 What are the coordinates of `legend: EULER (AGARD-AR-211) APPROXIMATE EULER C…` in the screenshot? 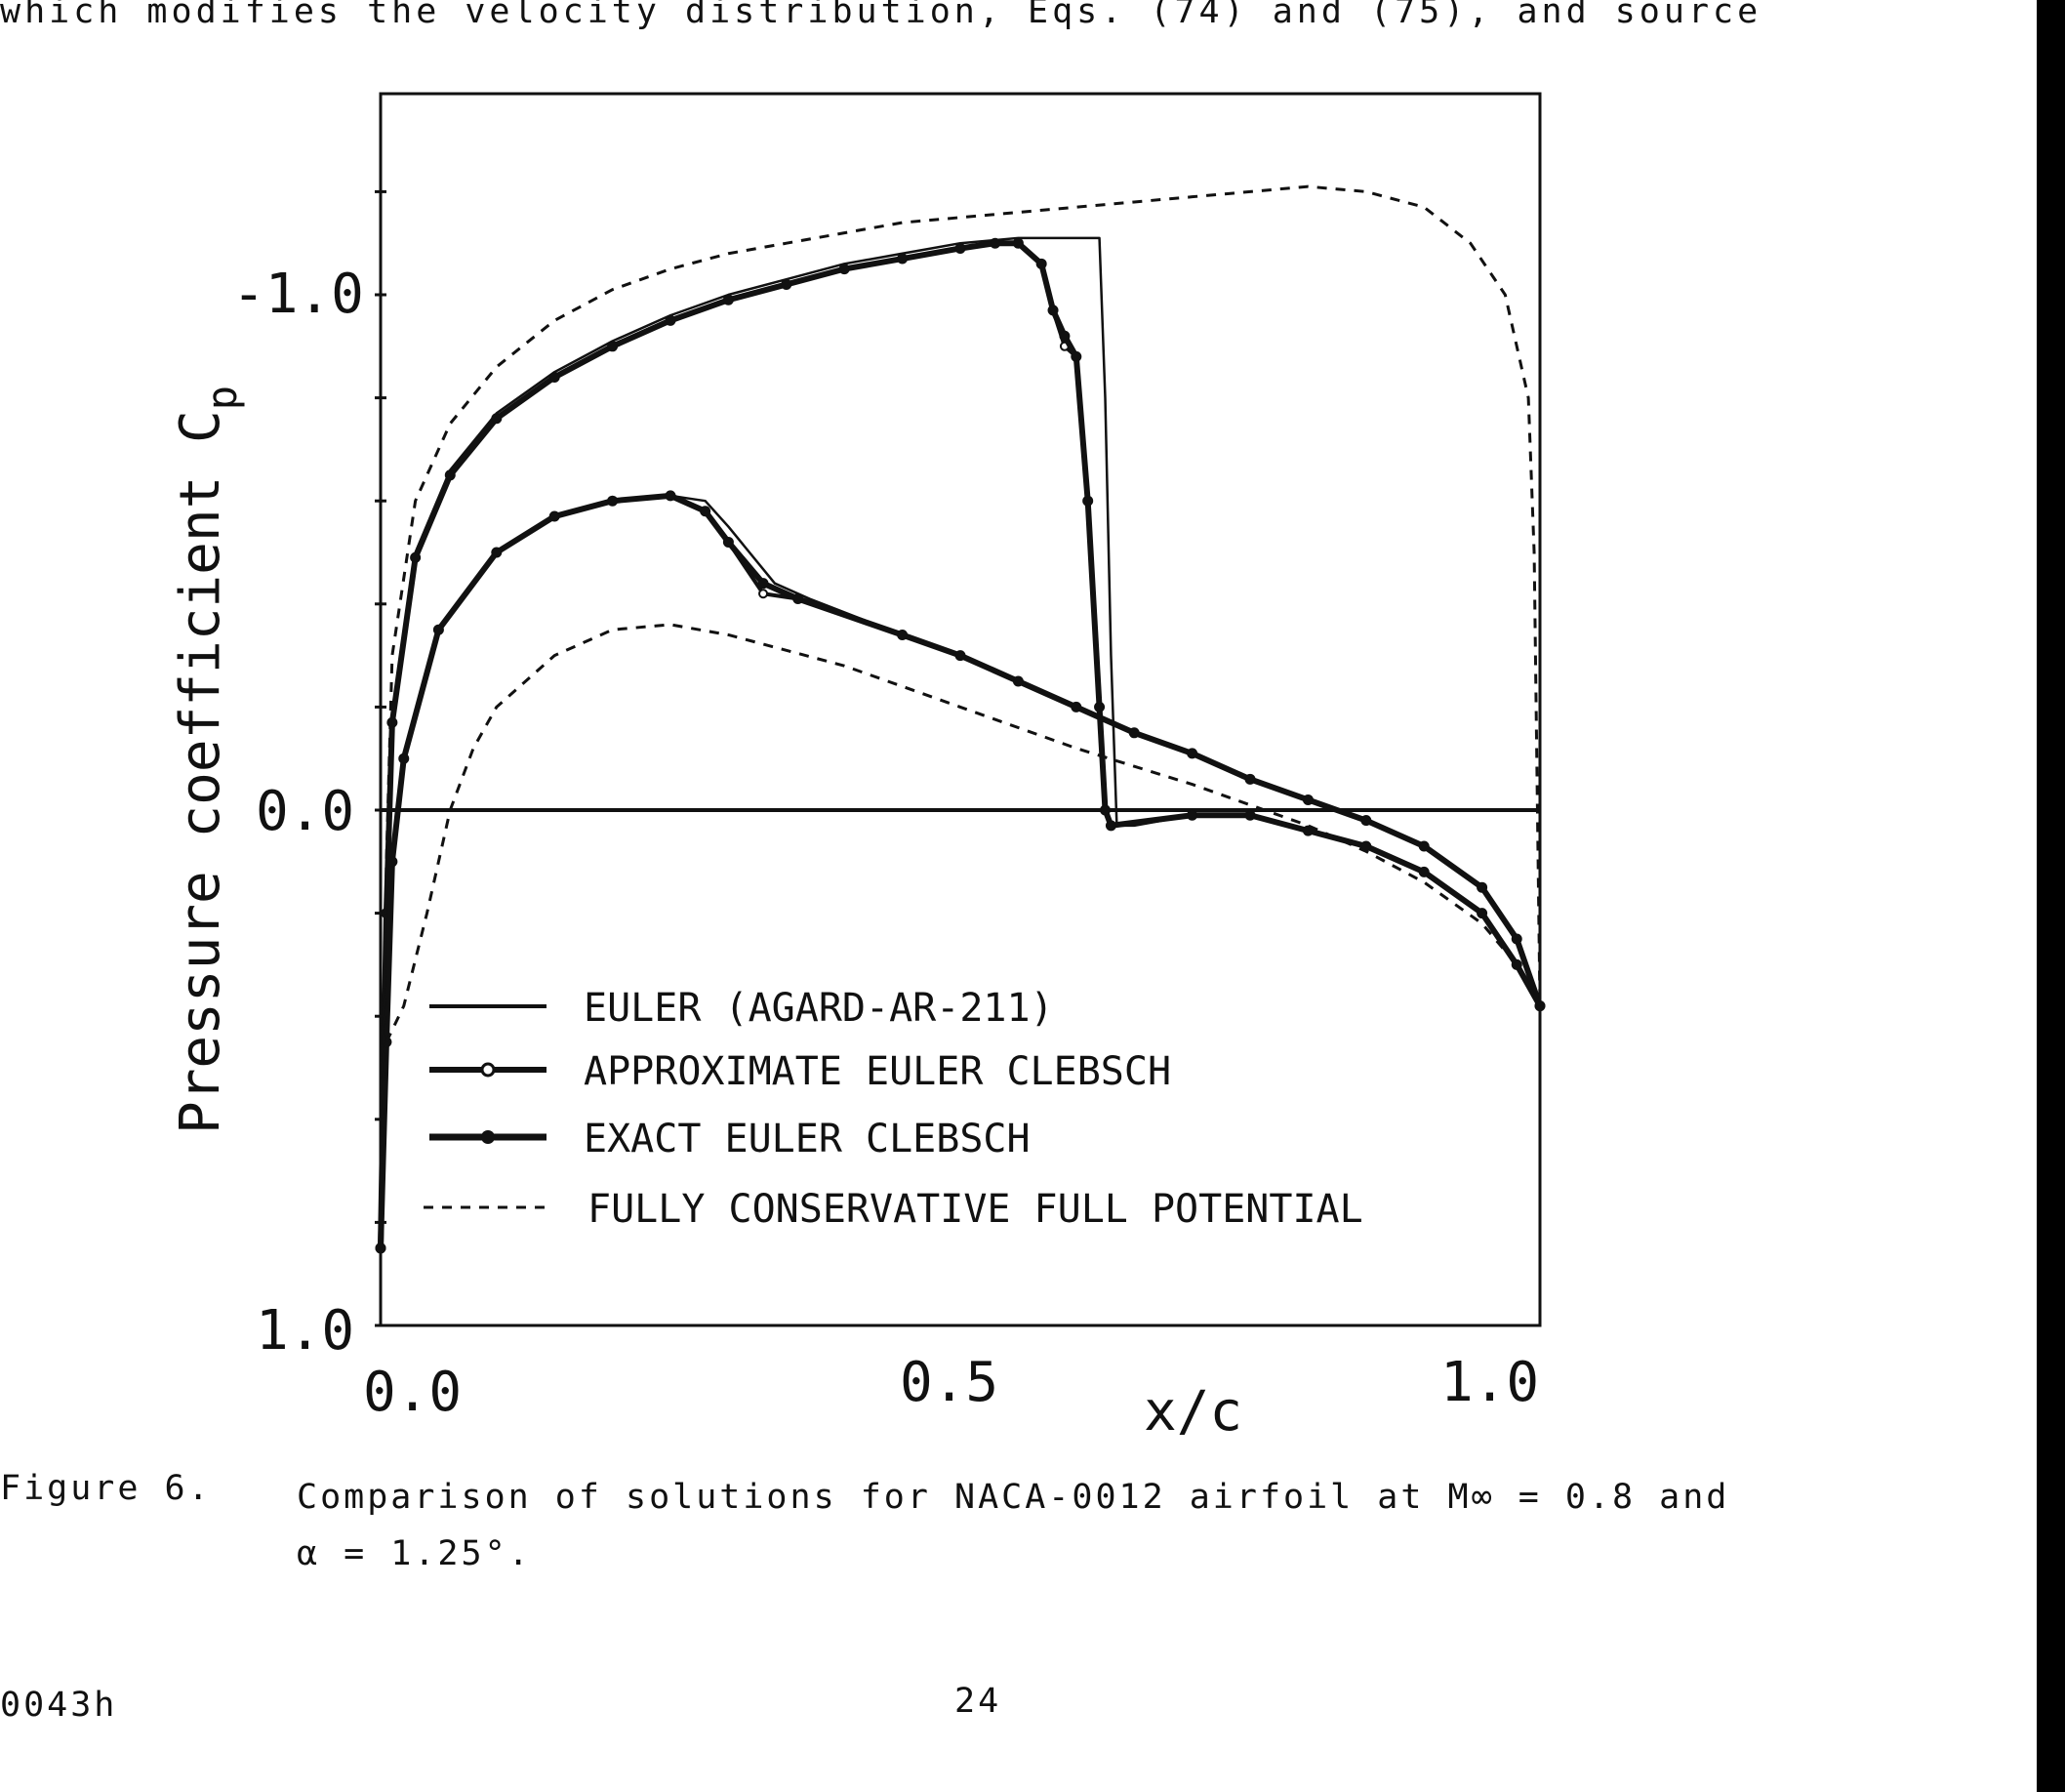 It's located at (894, 1109).